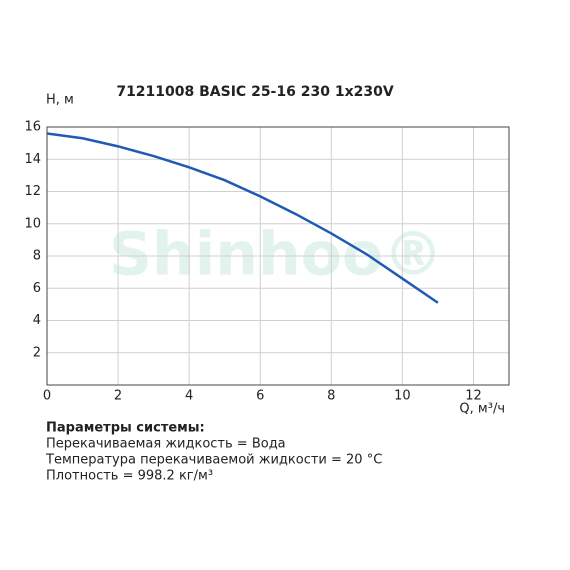 The height and width of the screenshot is (570, 570). What do you see at coordinates (260, 396) in the screenshot?
I see `x-tick-label: 6` at bounding box center [260, 396].